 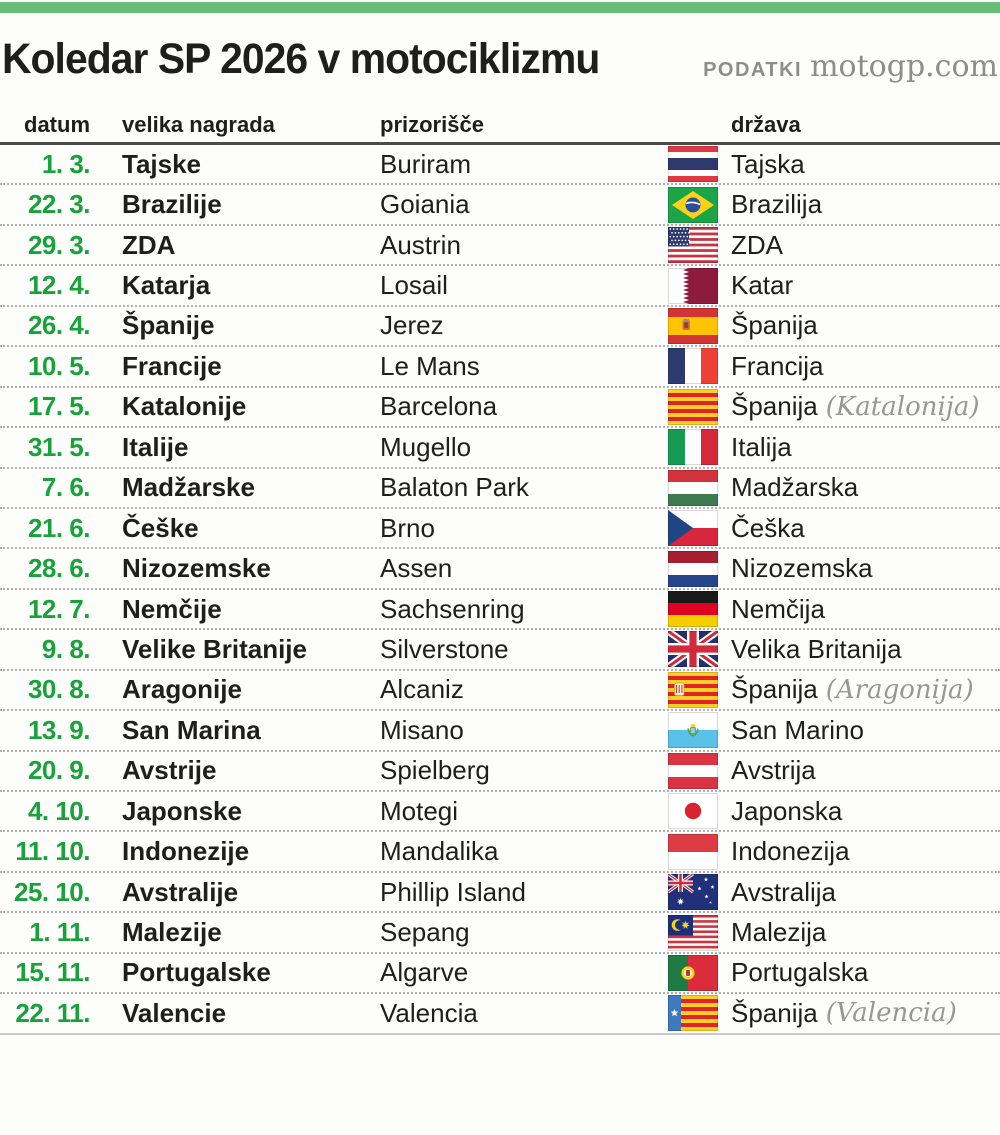 I want to click on country-name: Češka, so click(x=768, y=527).